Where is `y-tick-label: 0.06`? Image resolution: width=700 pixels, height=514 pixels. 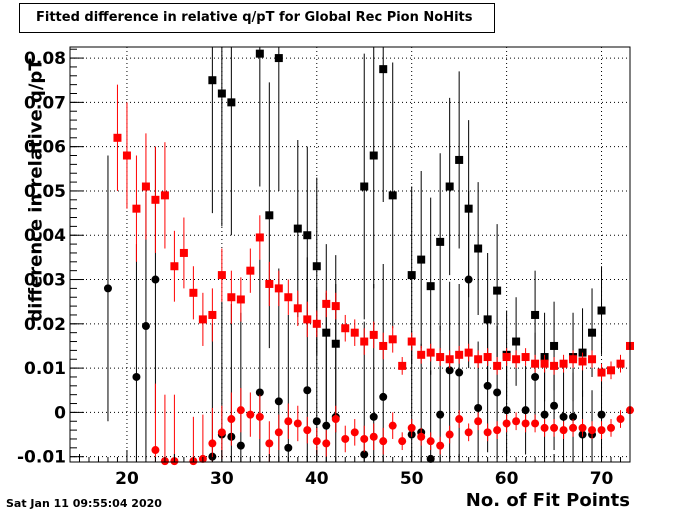
y-tick-label: 0.06 is located at coordinates (45, 148).